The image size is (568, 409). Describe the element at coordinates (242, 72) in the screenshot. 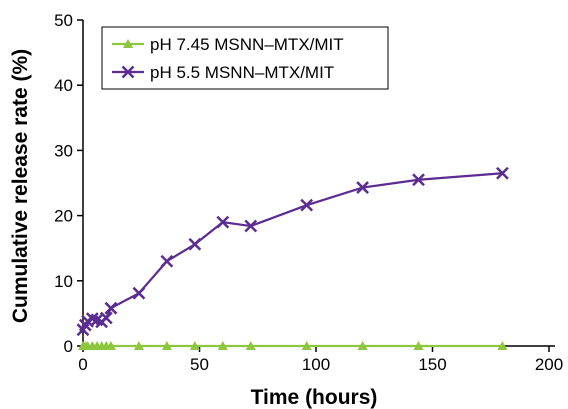

I see `legend-label: pH 5.5 MSNN–MTX/MIT` at that location.